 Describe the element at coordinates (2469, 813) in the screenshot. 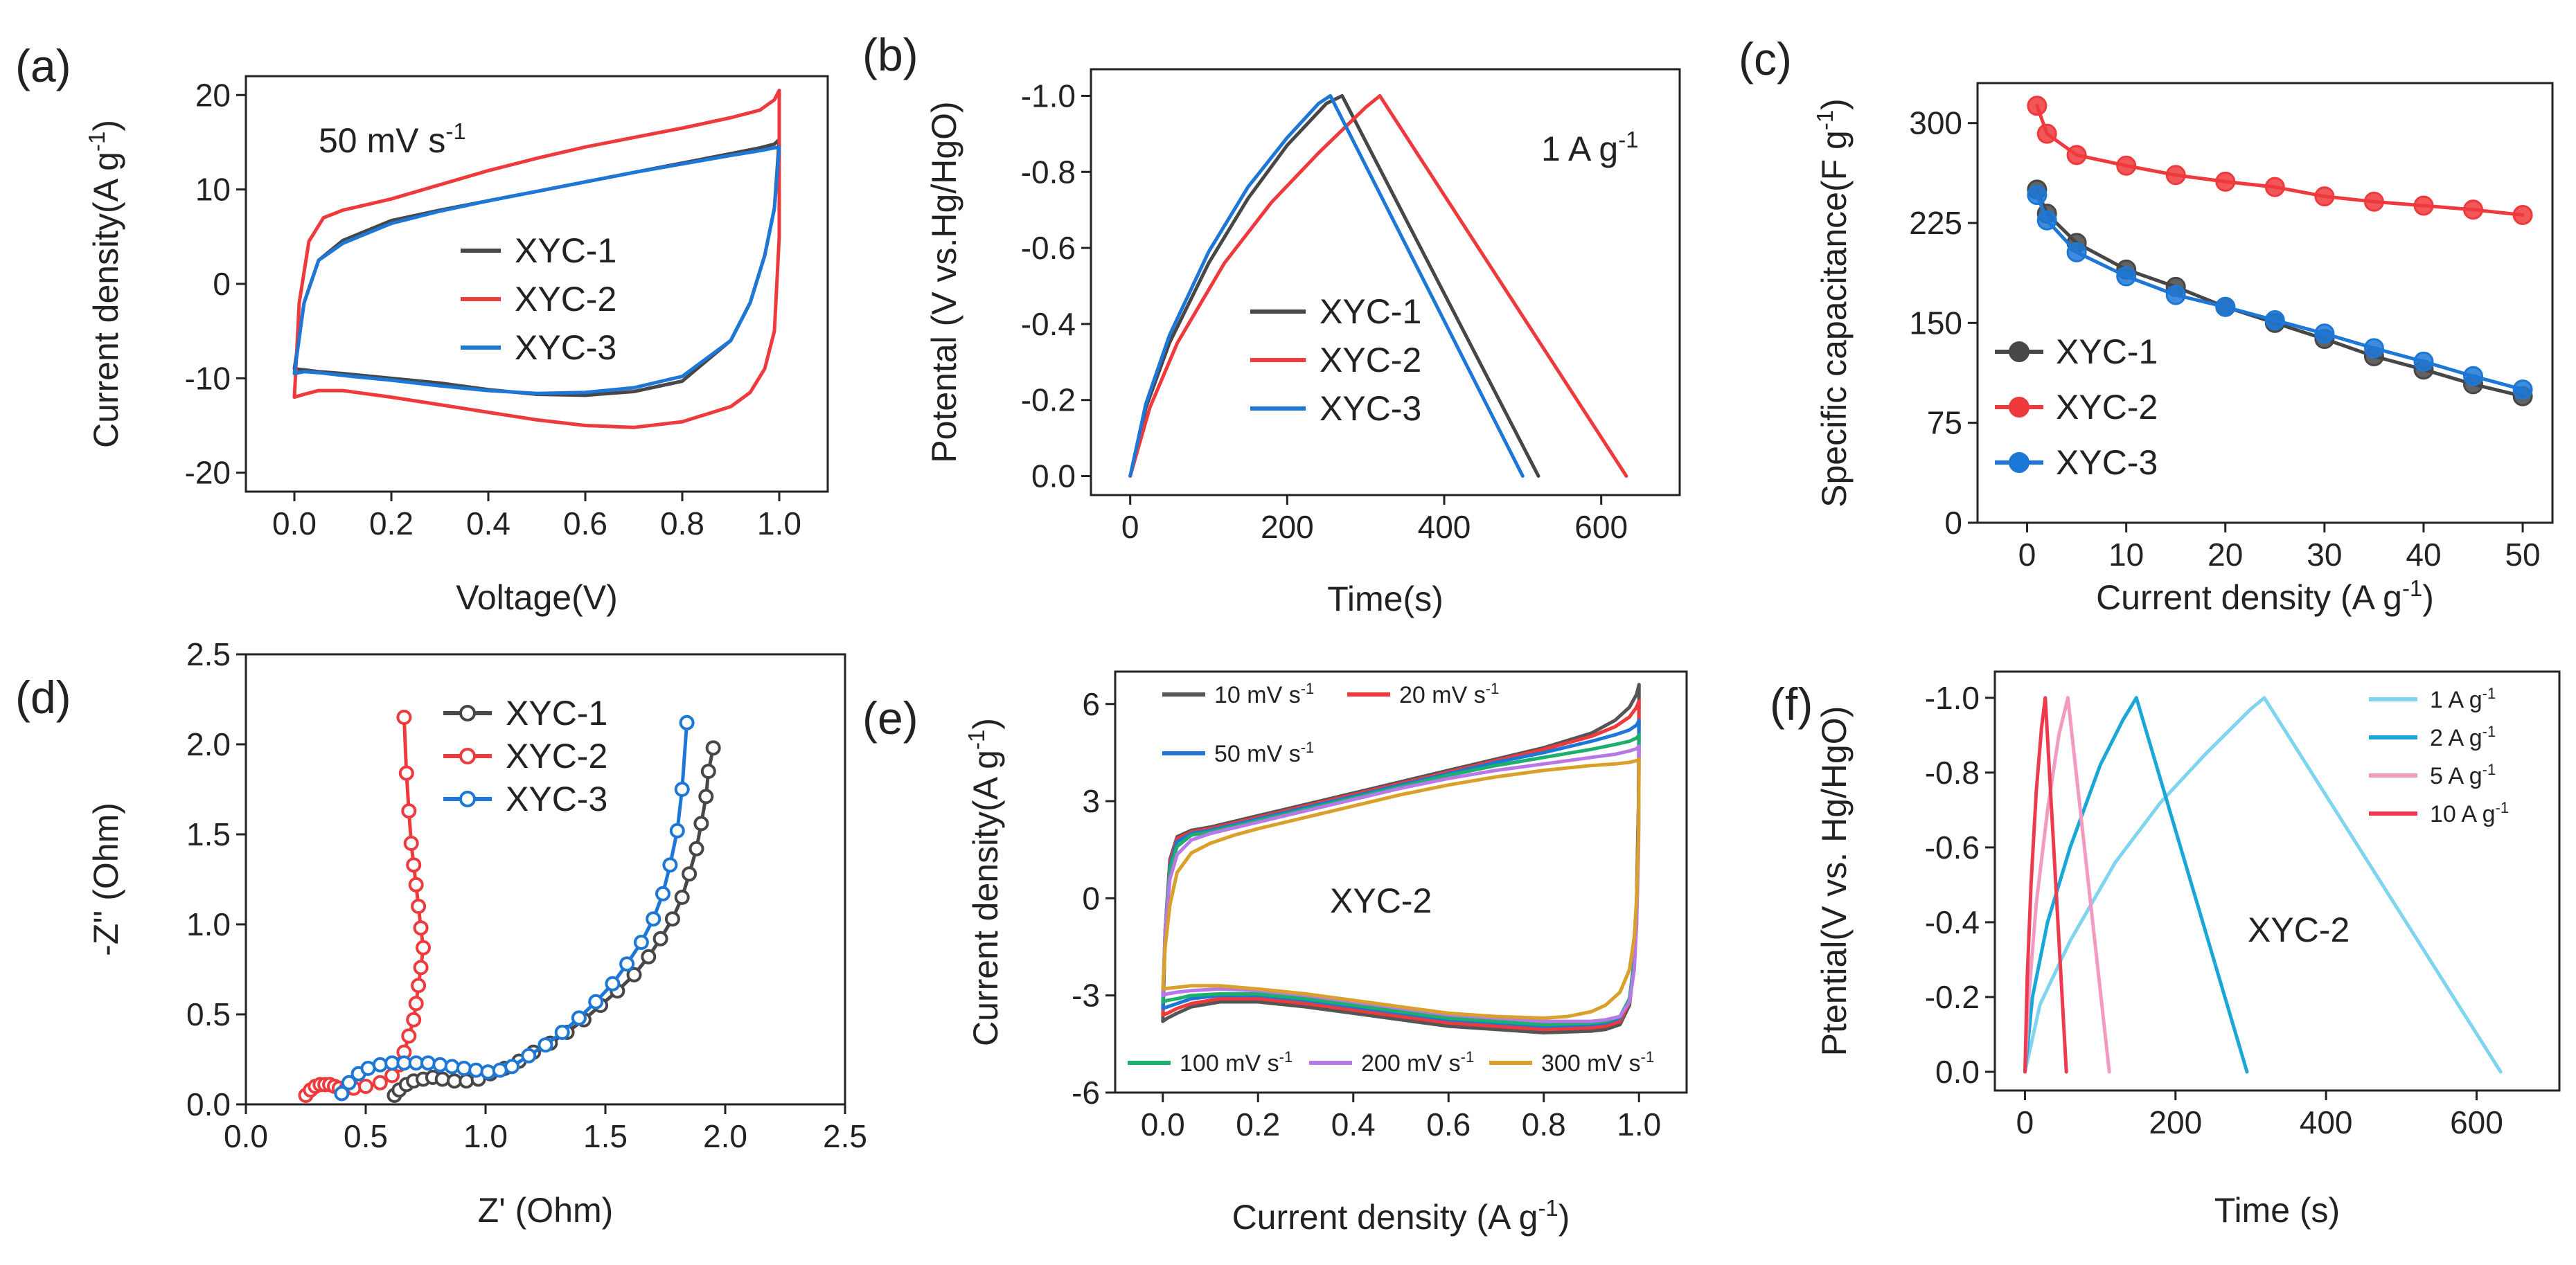

I see `legend-label: 10 A g-1` at that location.